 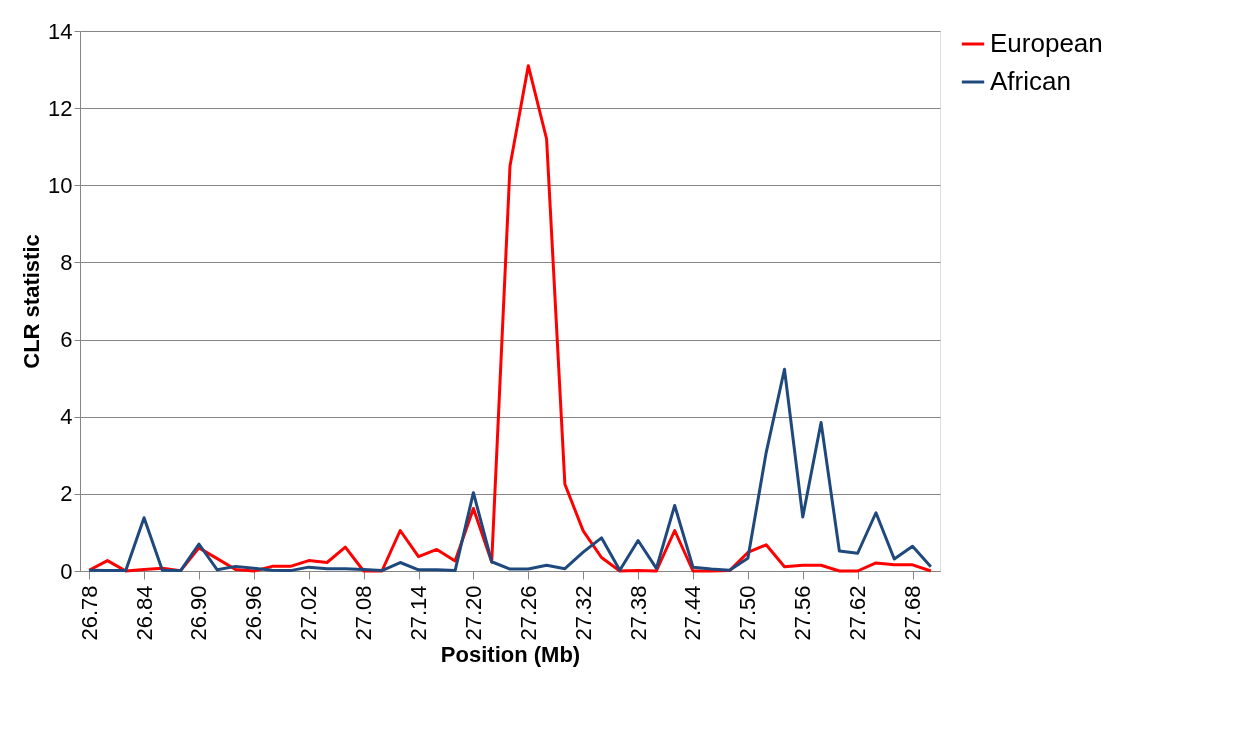 What do you see at coordinates (66, 417) in the screenshot?
I see `y-tick-label: 4` at bounding box center [66, 417].